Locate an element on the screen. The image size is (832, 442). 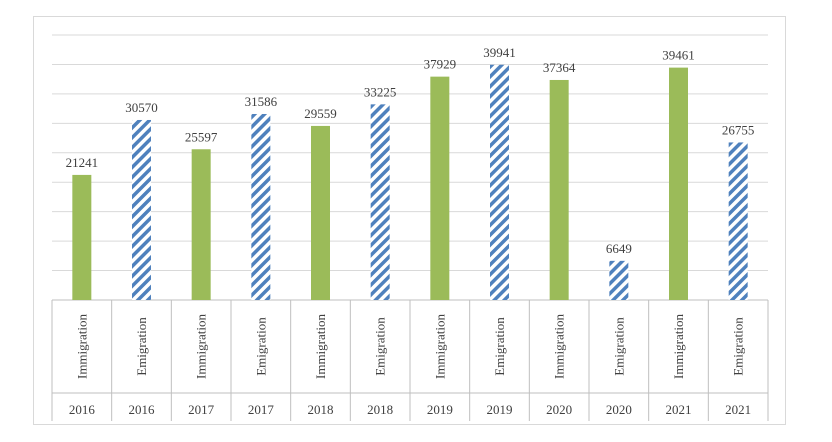
data-label: 25597 is located at coordinates (201, 136).